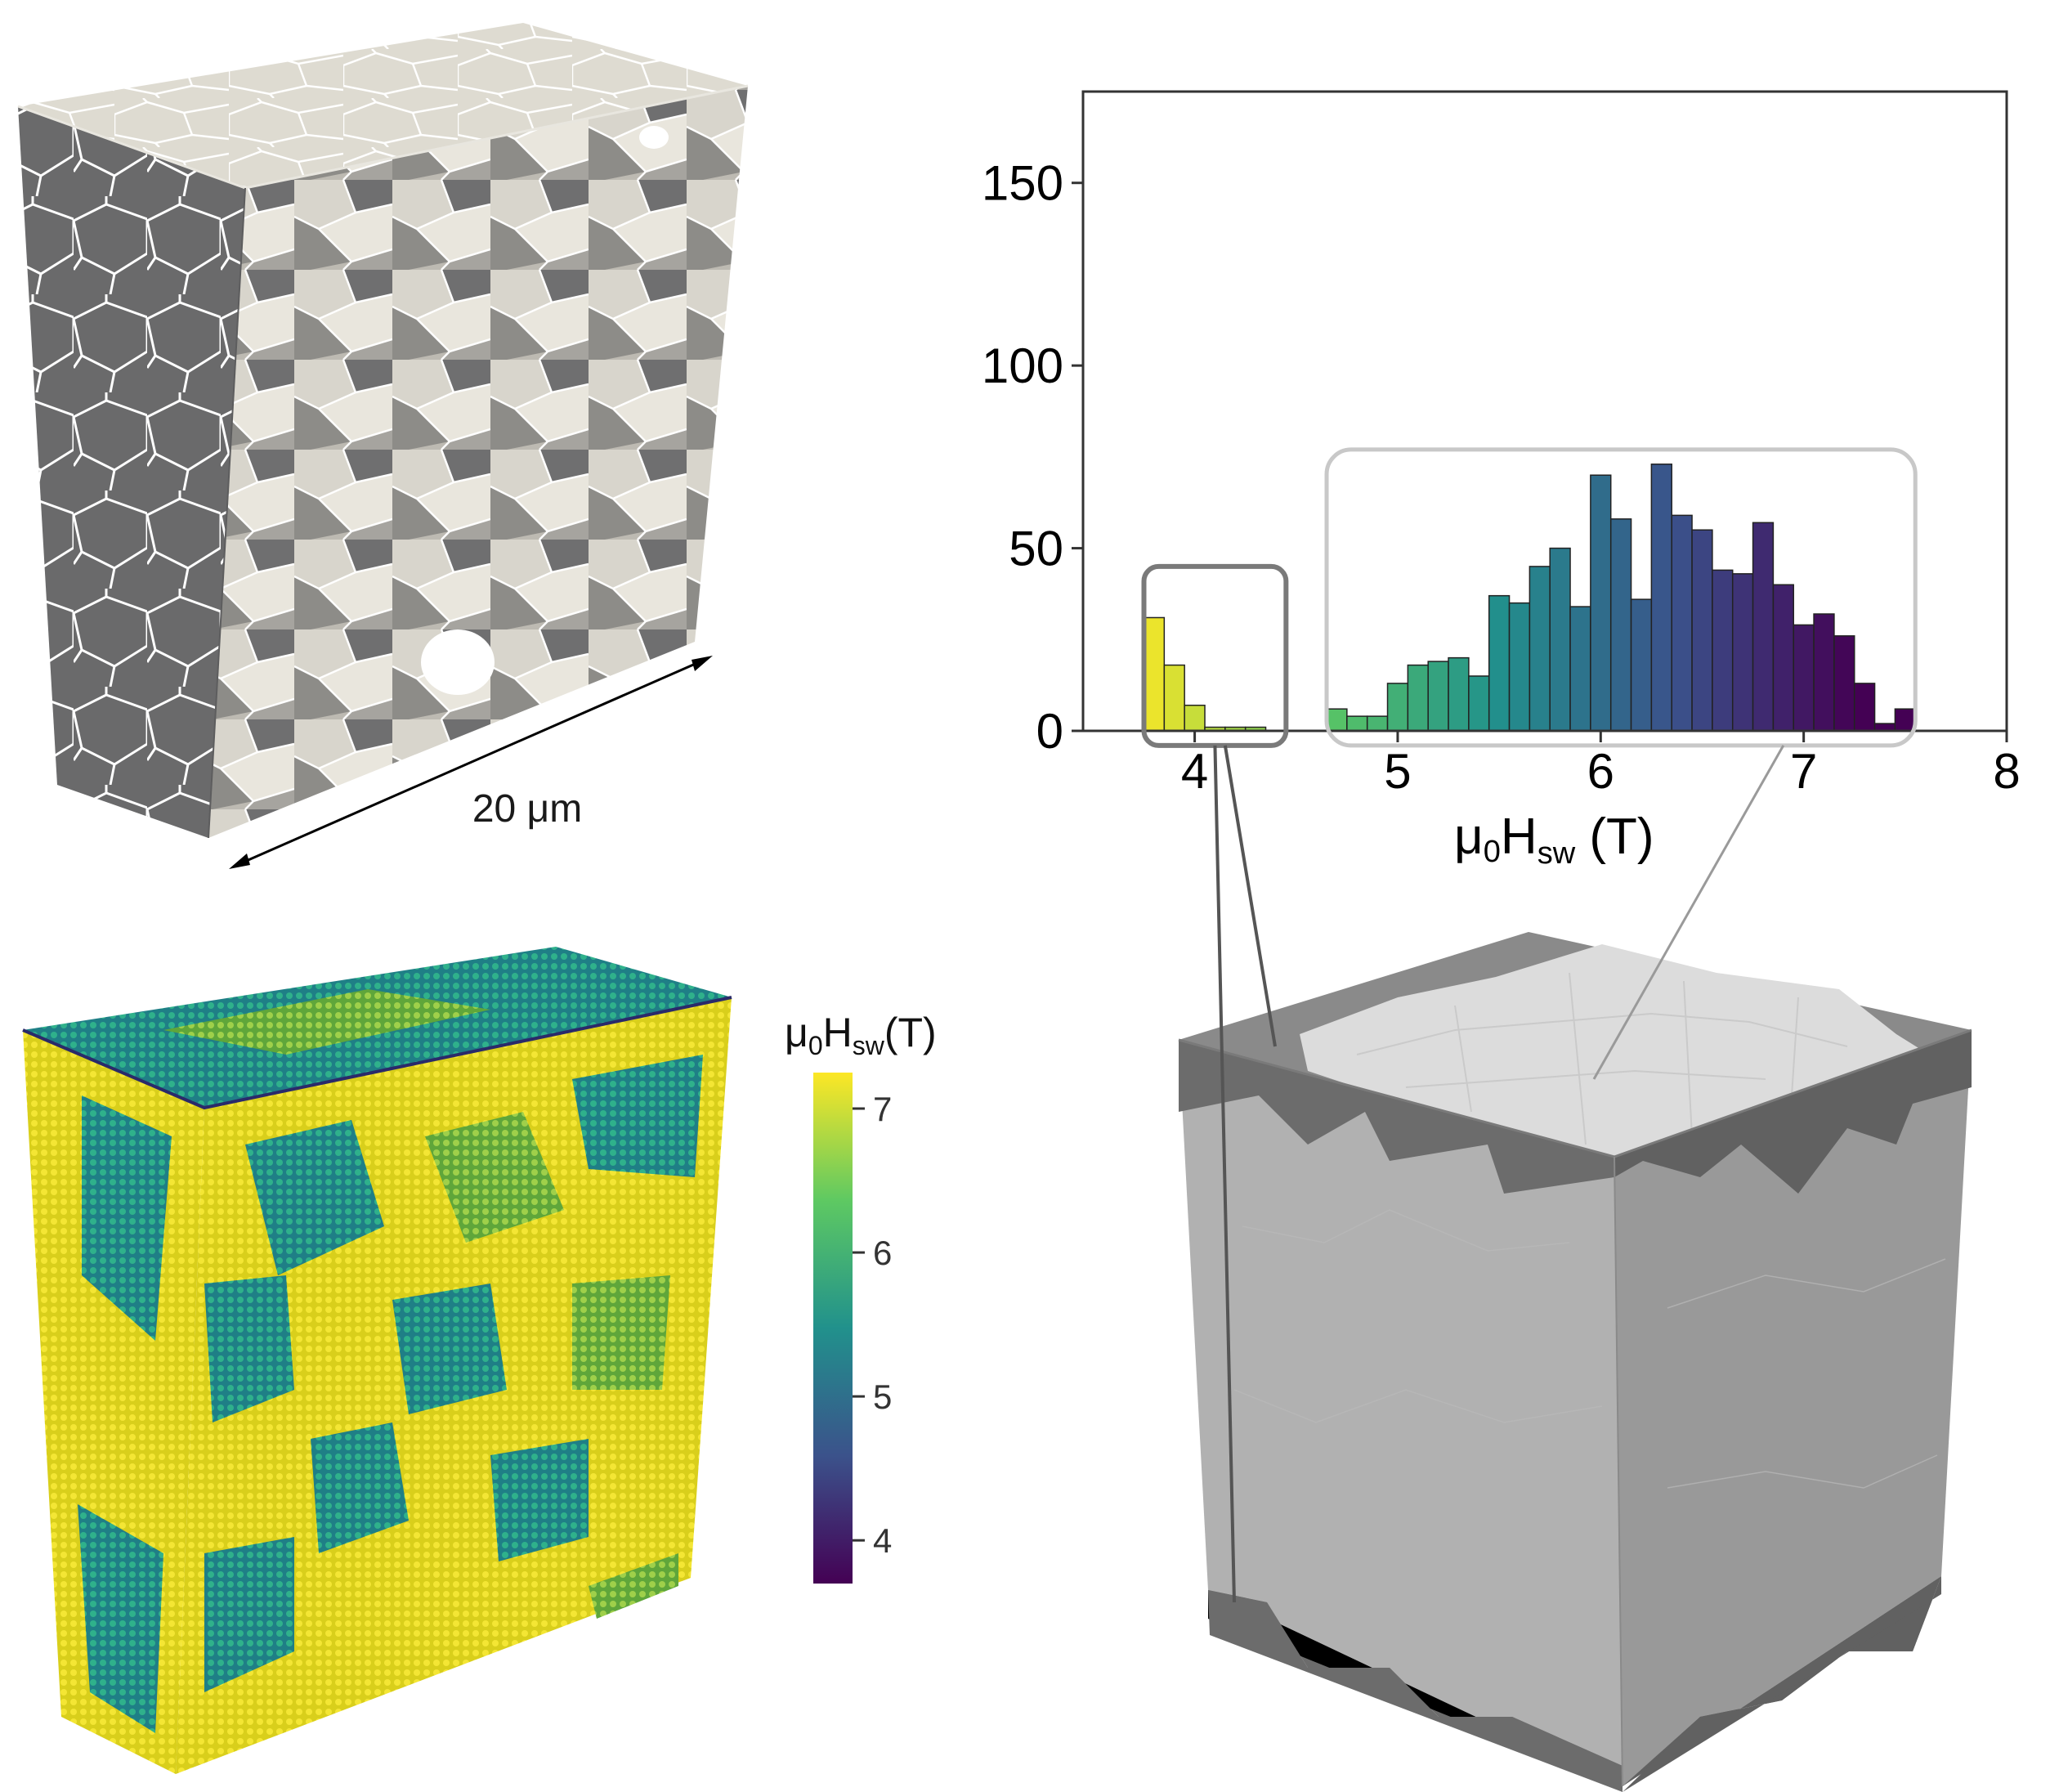 The height and width of the screenshot is (1792, 2050). I want to click on x-tick-label: 5, so click(1397, 772).